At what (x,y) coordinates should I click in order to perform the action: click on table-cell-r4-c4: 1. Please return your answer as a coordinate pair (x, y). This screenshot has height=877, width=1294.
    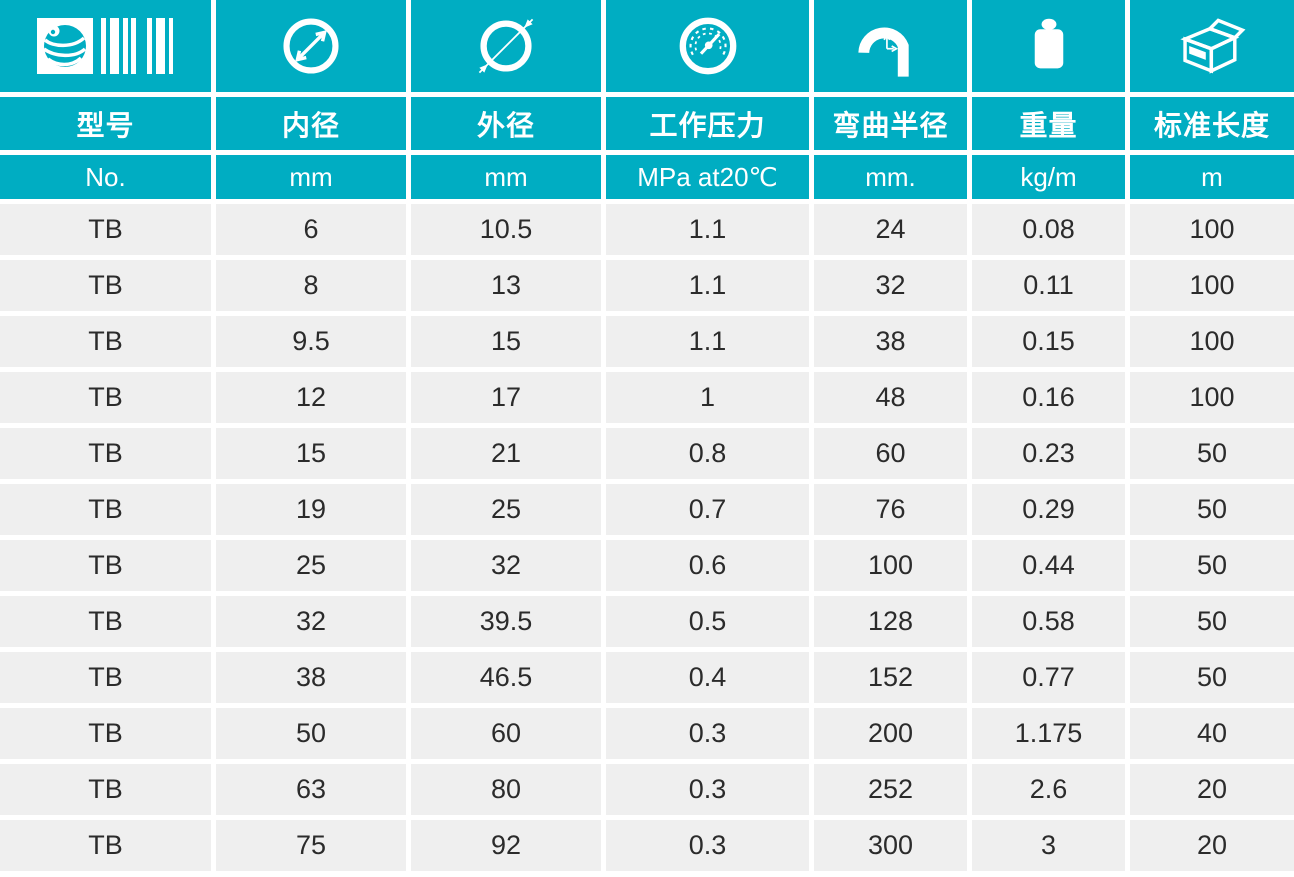
    Looking at the image, I should click on (707, 397).